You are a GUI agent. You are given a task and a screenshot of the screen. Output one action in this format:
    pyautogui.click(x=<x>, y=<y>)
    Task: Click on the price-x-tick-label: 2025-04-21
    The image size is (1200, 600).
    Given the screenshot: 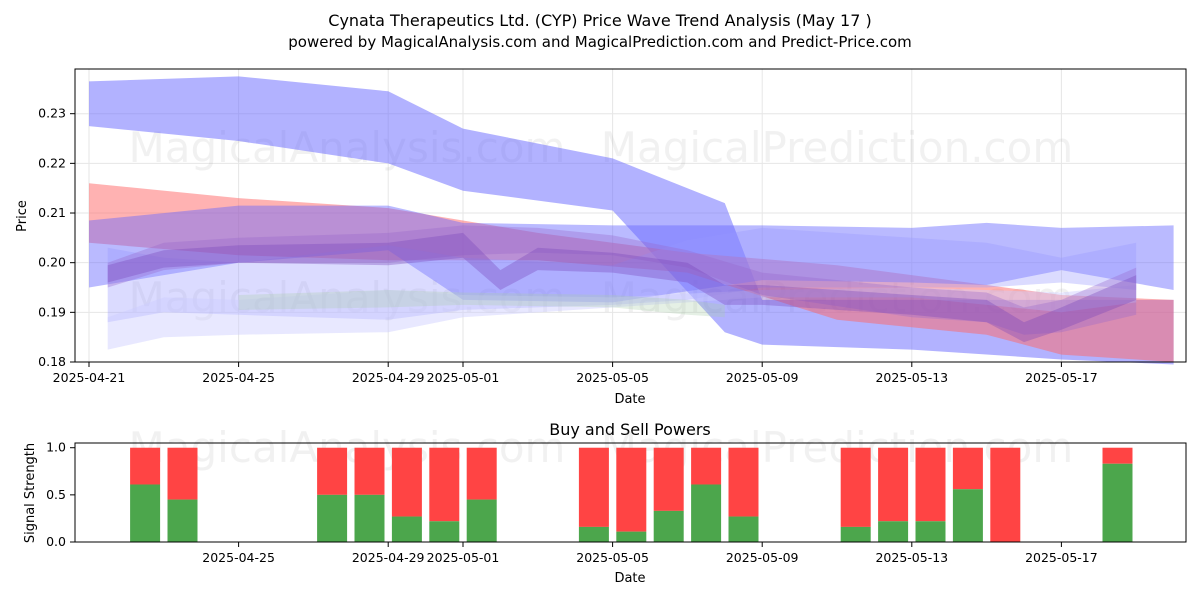 What is the action you would take?
    pyautogui.click(x=89, y=377)
    